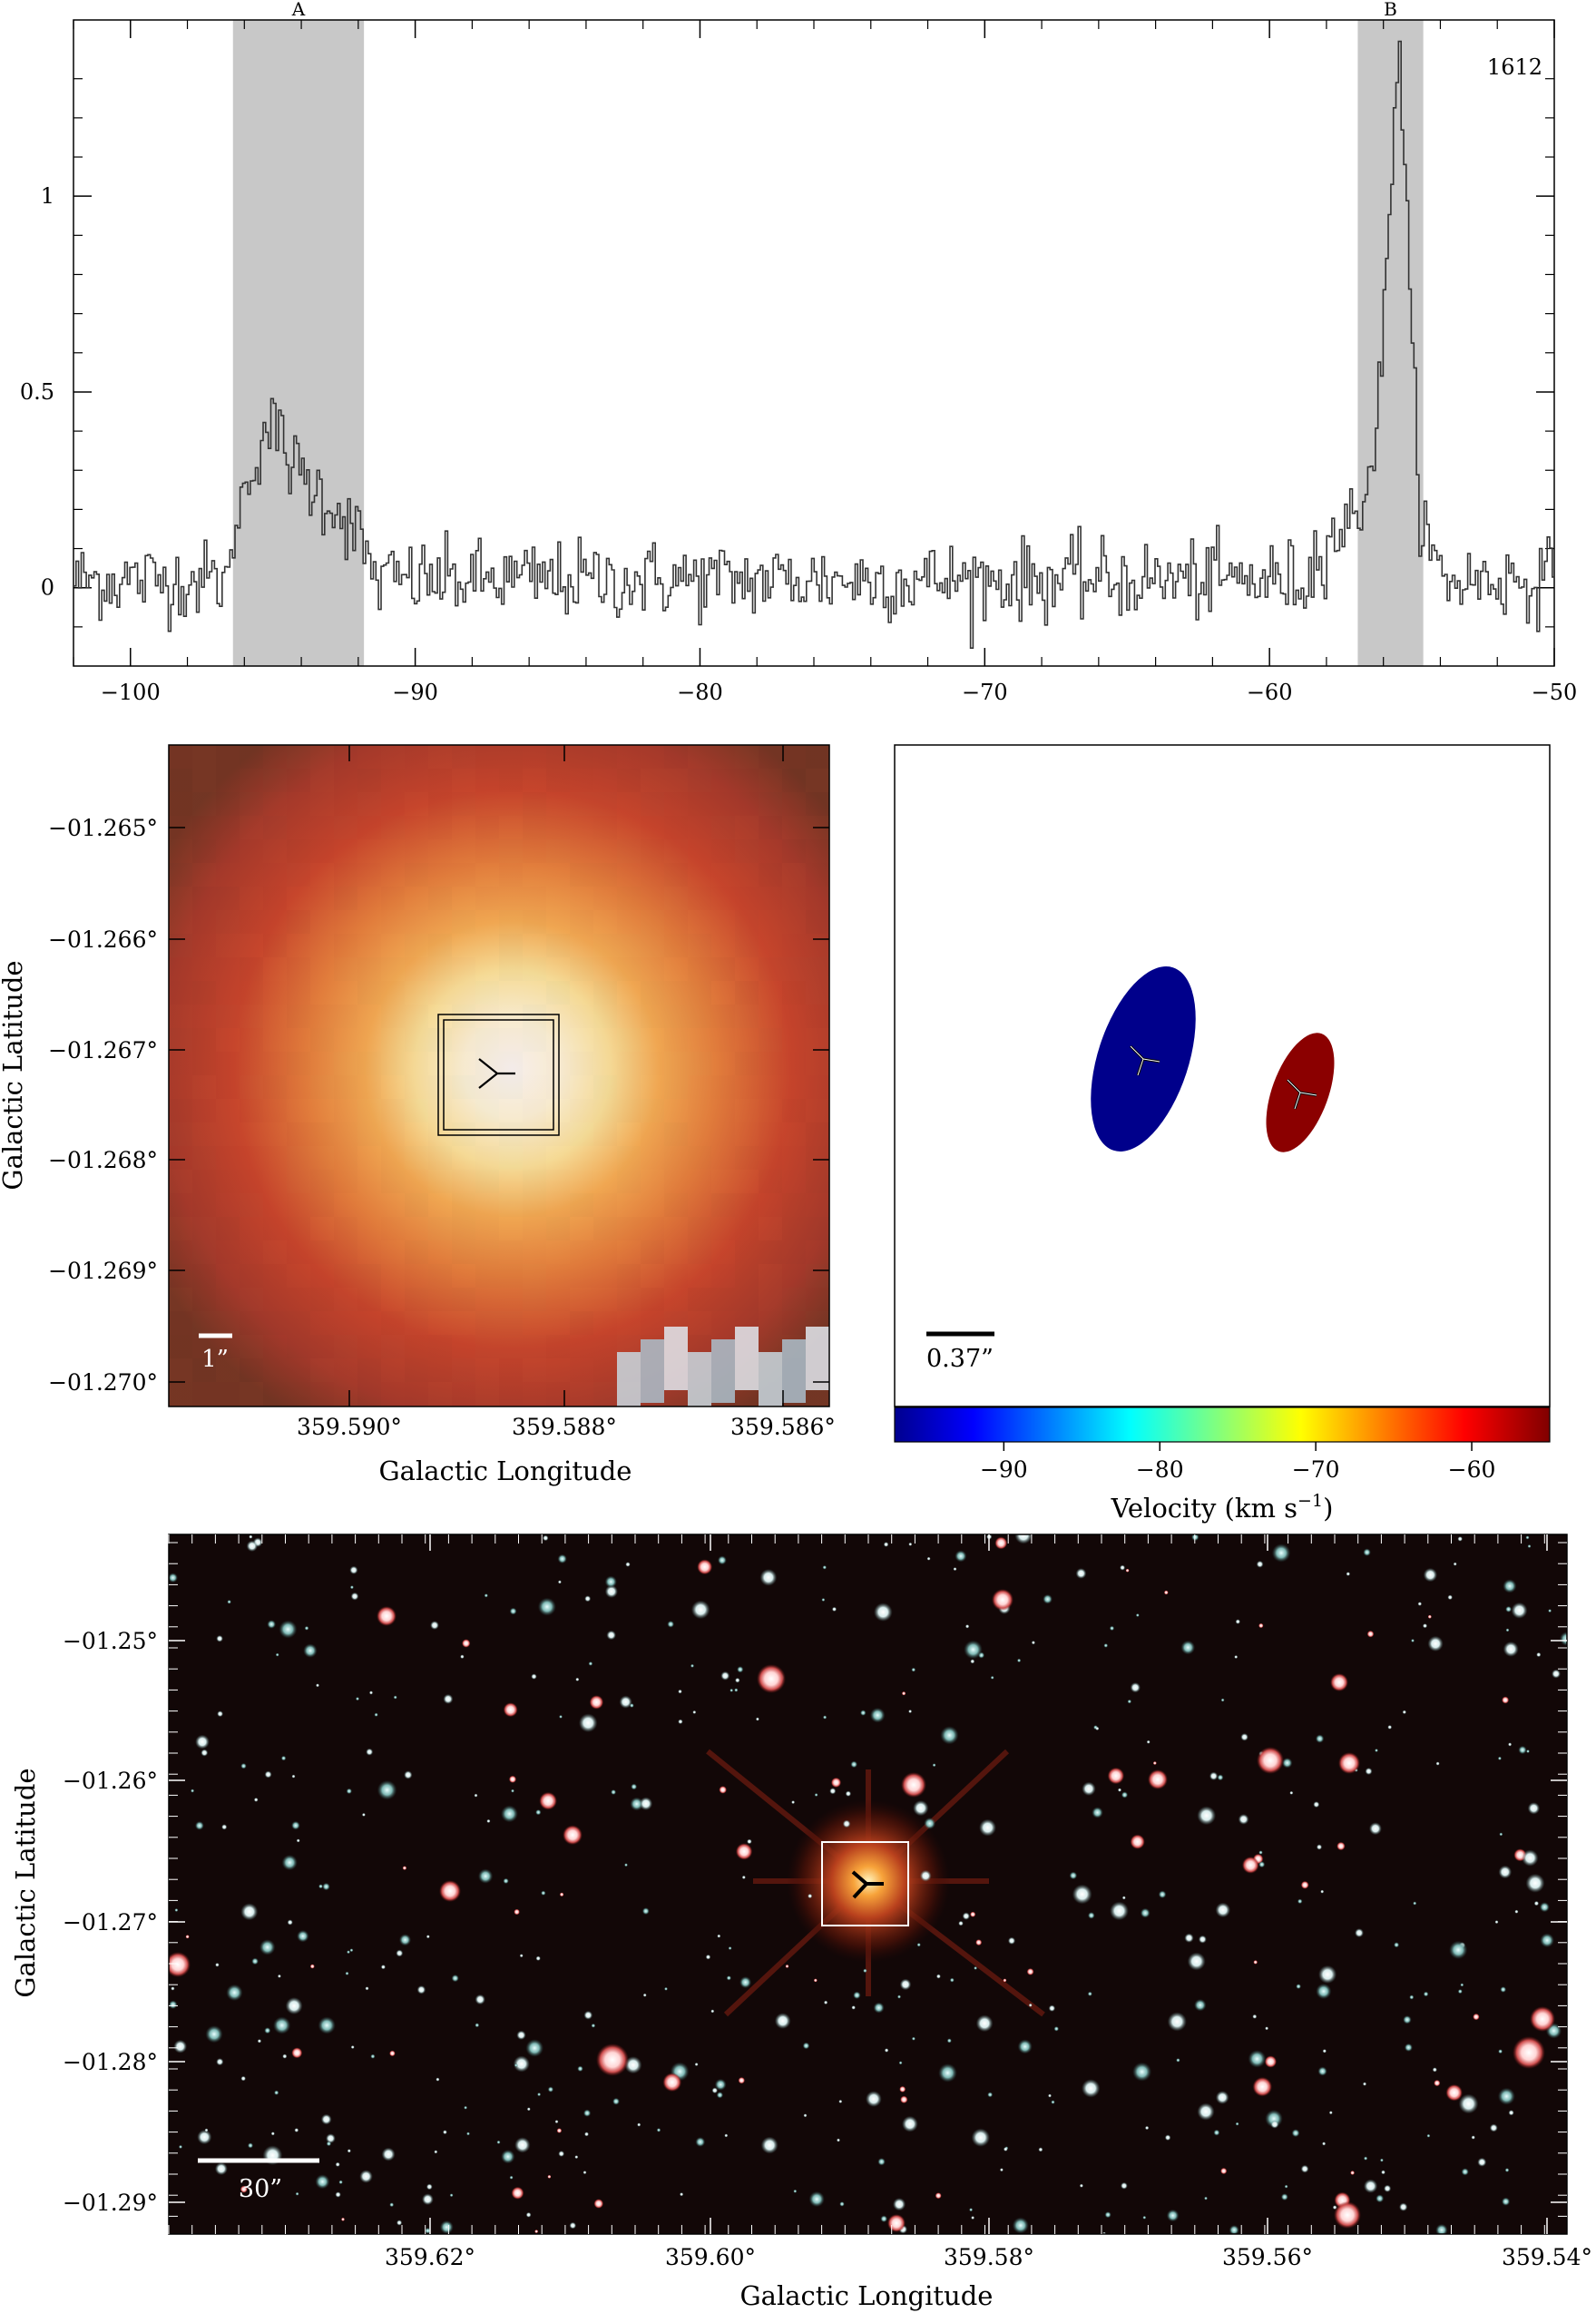 This screenshot has height=2313, width=1596. I want to click on colorbar, so click(1222, 1425).